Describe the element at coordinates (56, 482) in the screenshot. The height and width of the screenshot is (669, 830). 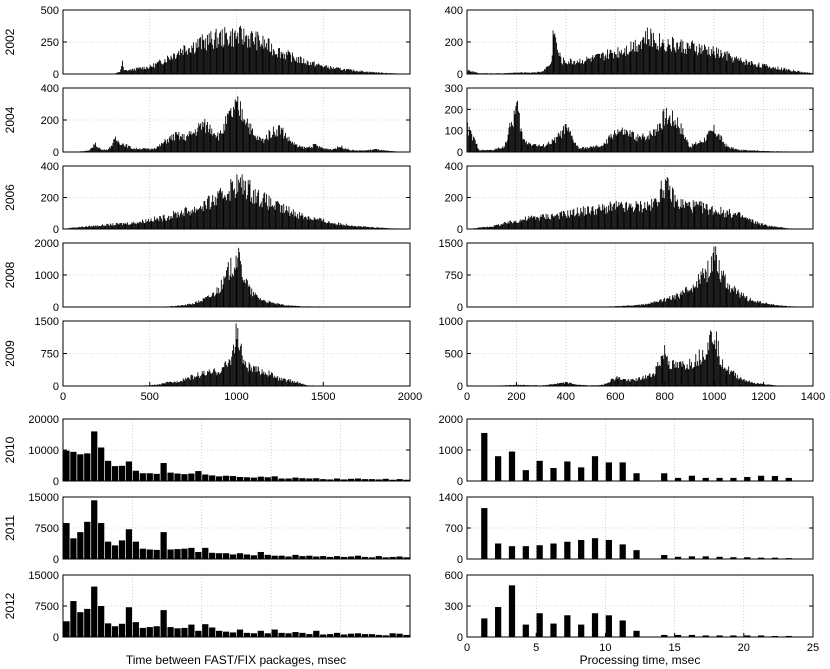
I see `y-tick-label: 0` at that location.